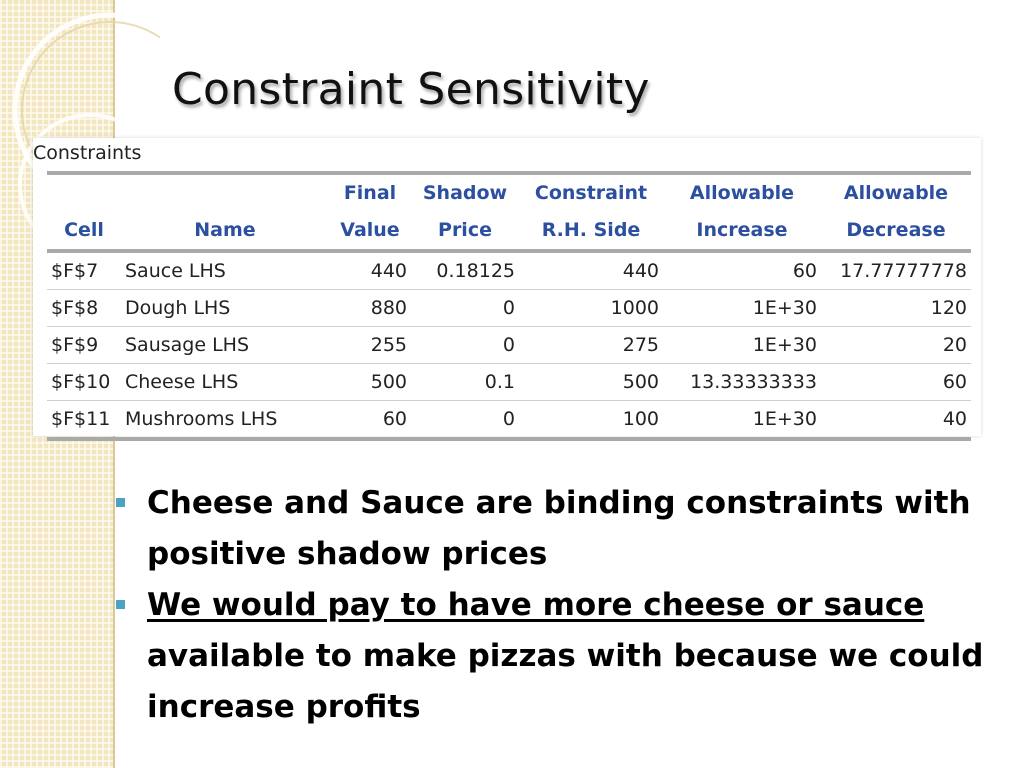  What do you see at coordinates (370, 420) in the screenshot?
I see `cell-final-value: 60` at bounding box center [370, 420].